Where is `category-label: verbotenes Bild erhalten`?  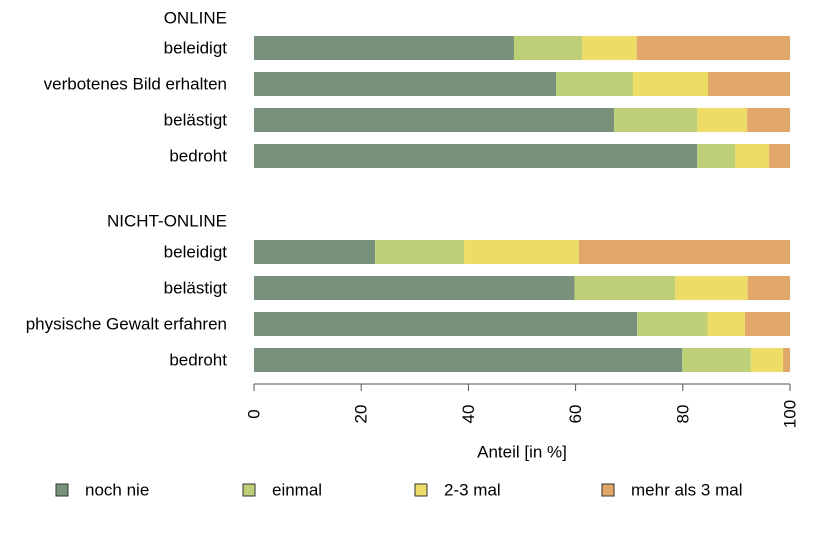 category-label: verbotenes Bild erhalten is located at coordinates (135, 84).